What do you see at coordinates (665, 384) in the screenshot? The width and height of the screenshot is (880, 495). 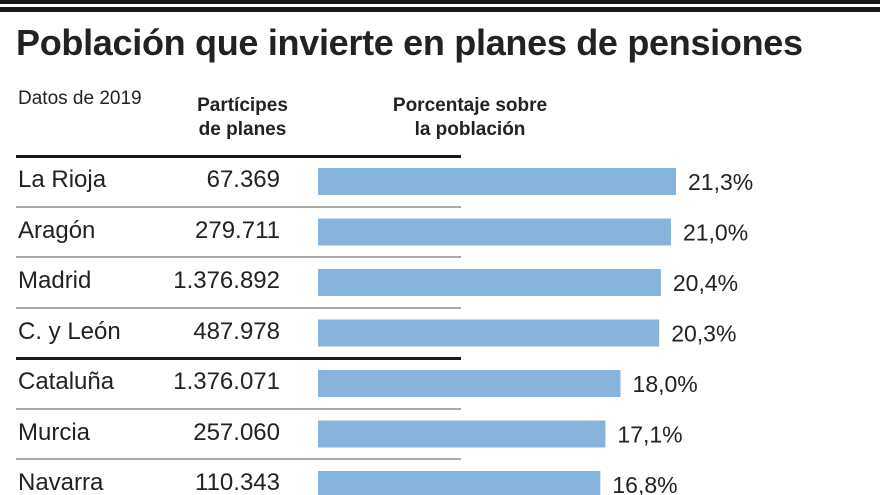 I see `bar-value-label: 18,0%` at bounding box center [665, 384].